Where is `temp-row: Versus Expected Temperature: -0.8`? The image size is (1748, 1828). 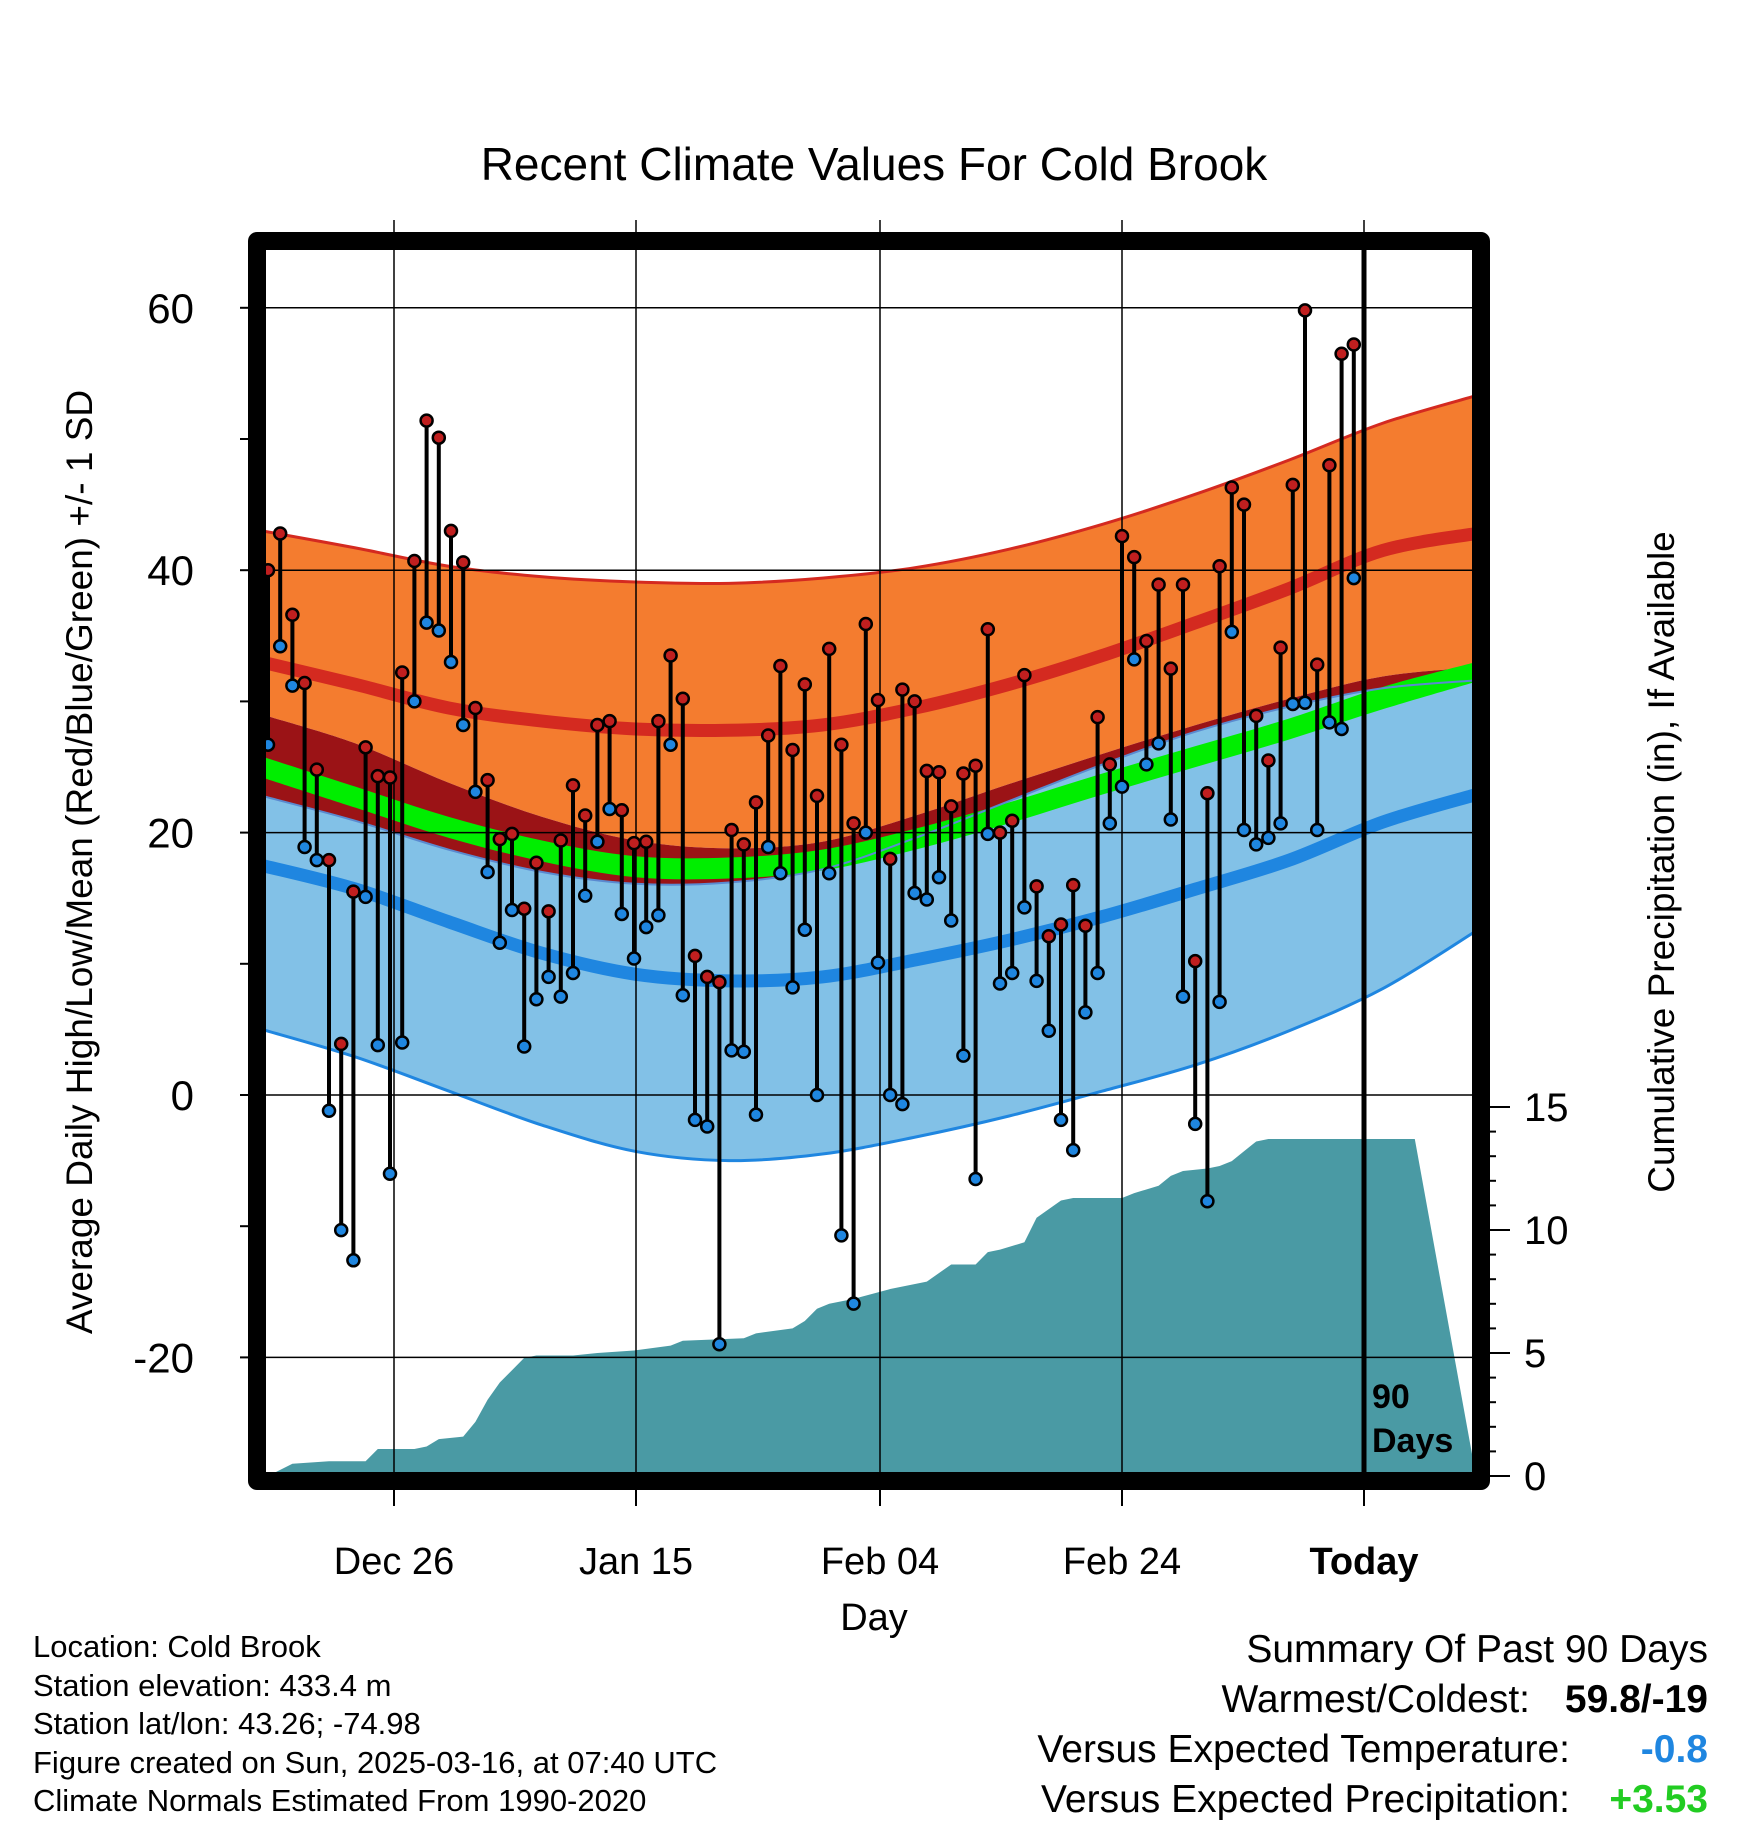 temp-row: Versus Expected Temperature: -0.8 is located at coordinates (1372, 1750).